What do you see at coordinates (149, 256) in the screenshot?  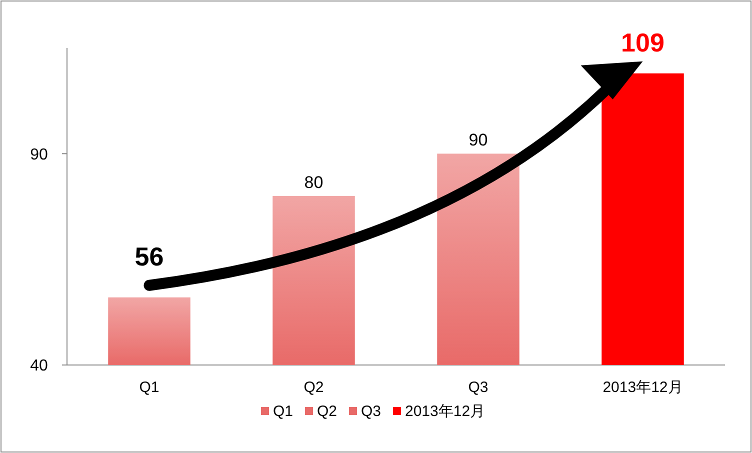 I see `data-label: 56` at bounding box center [149, 256].